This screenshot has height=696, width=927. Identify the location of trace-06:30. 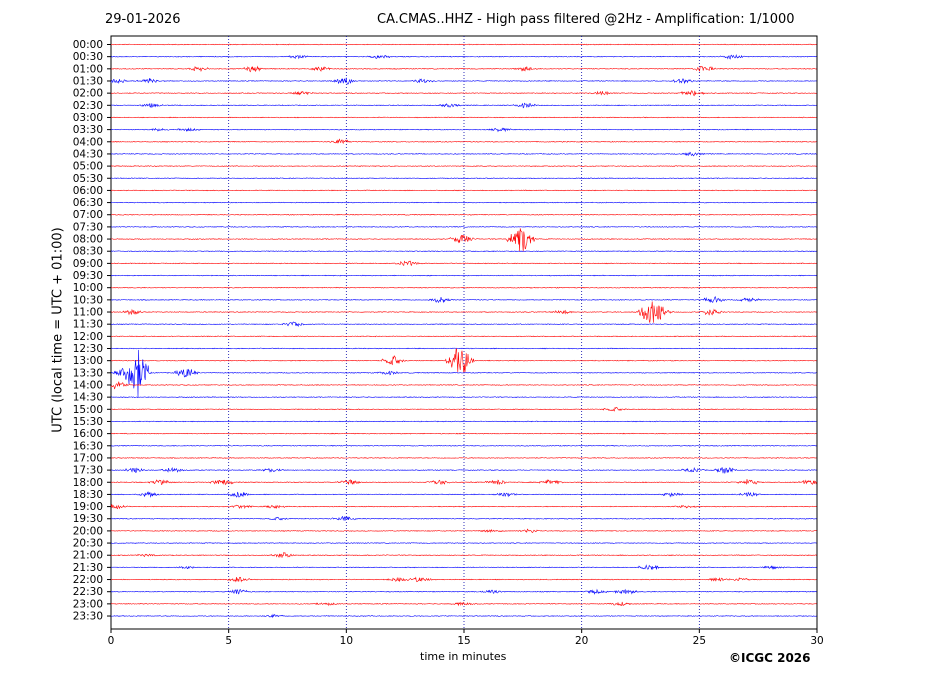
(463, 202).